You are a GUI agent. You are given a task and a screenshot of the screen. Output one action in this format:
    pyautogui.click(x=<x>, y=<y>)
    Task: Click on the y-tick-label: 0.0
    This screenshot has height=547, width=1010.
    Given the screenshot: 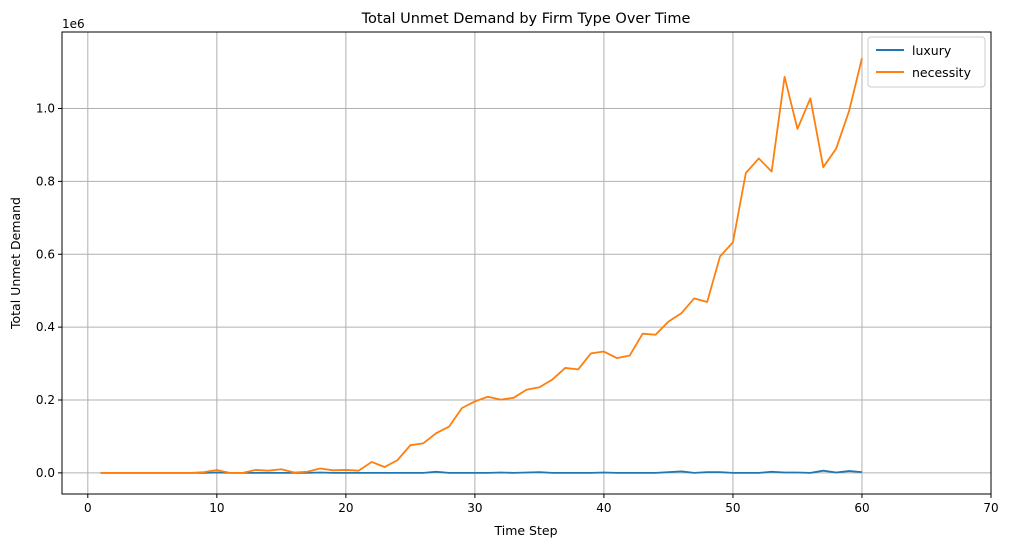 What is the action you would take?
    pyautogui.click(x=45, y=473)
    